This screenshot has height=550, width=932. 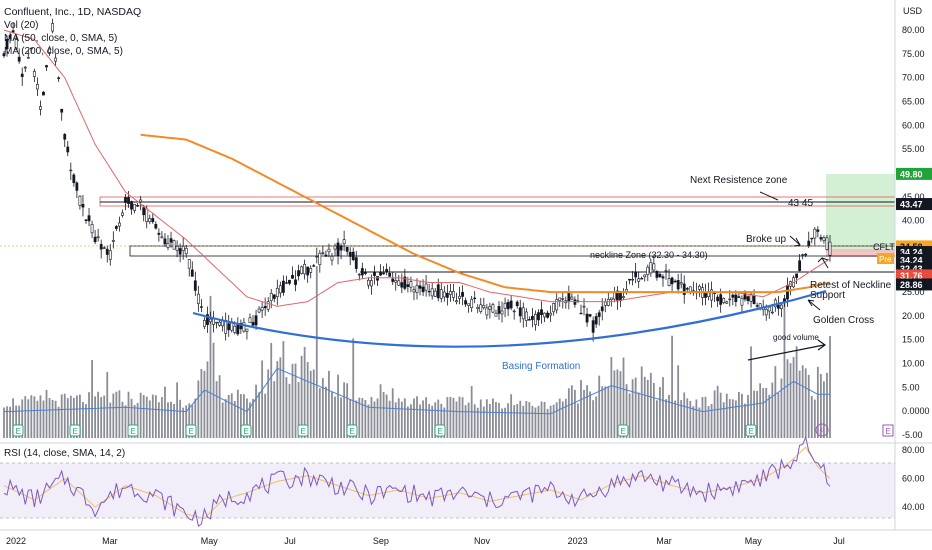 What do you see at coordinates (21, 25) in the screenshot?
I see `vol-indicator-label: Vol (20)` at bounding box center [21, 25].